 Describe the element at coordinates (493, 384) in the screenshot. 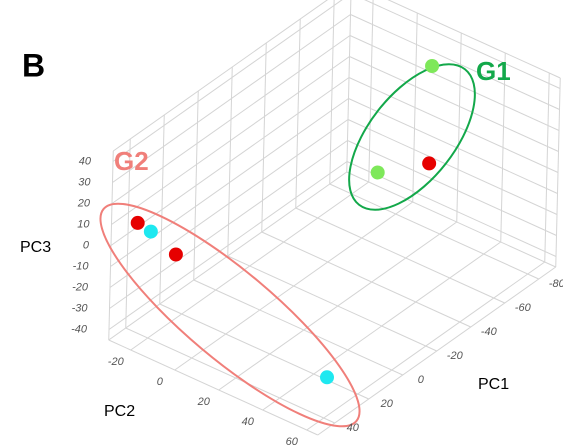

I see `x-axis-title: PC1` at that location.